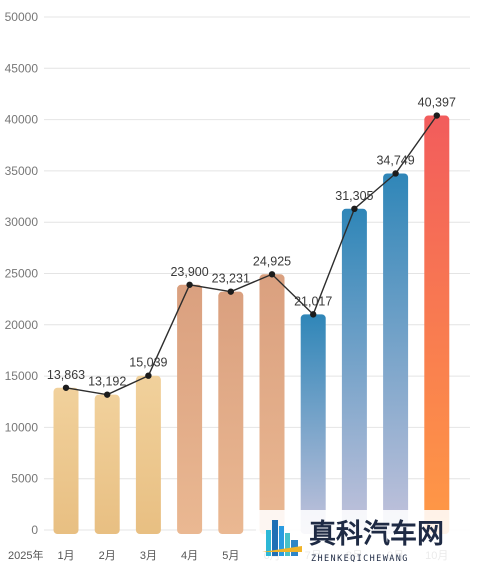 The image size is (480, 573). Describe the element at coordinates (354, 371) in the screenshot. I see `bar-8月` at that location.